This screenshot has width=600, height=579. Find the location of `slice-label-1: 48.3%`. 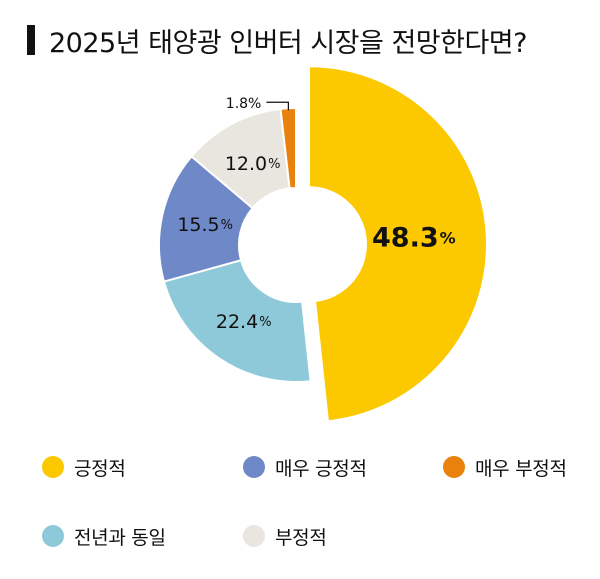

slice-label-1: 48.3% is located at coordinates (414, 237).